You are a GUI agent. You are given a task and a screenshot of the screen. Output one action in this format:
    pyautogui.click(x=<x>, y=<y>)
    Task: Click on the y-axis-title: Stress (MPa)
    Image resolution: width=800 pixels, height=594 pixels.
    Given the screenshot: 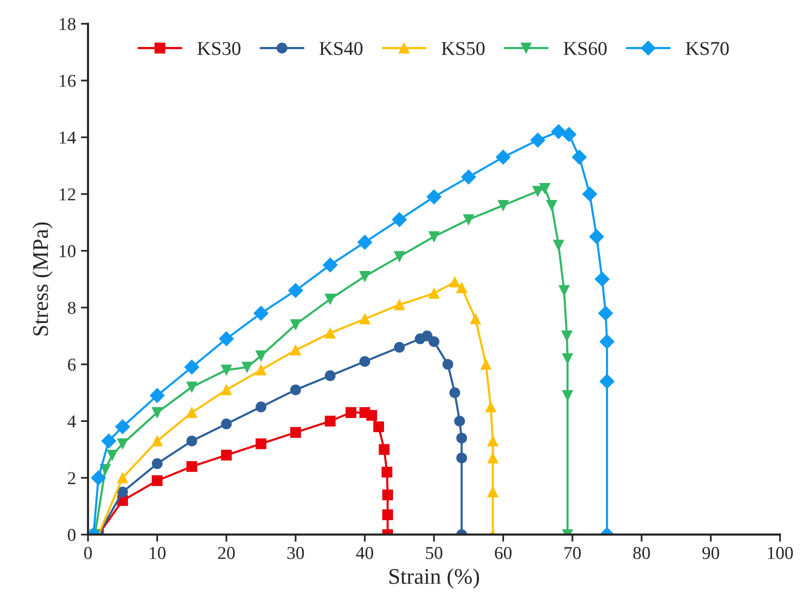 What is the action you would take?
    pyautogui.click(x=42, y=279)
    